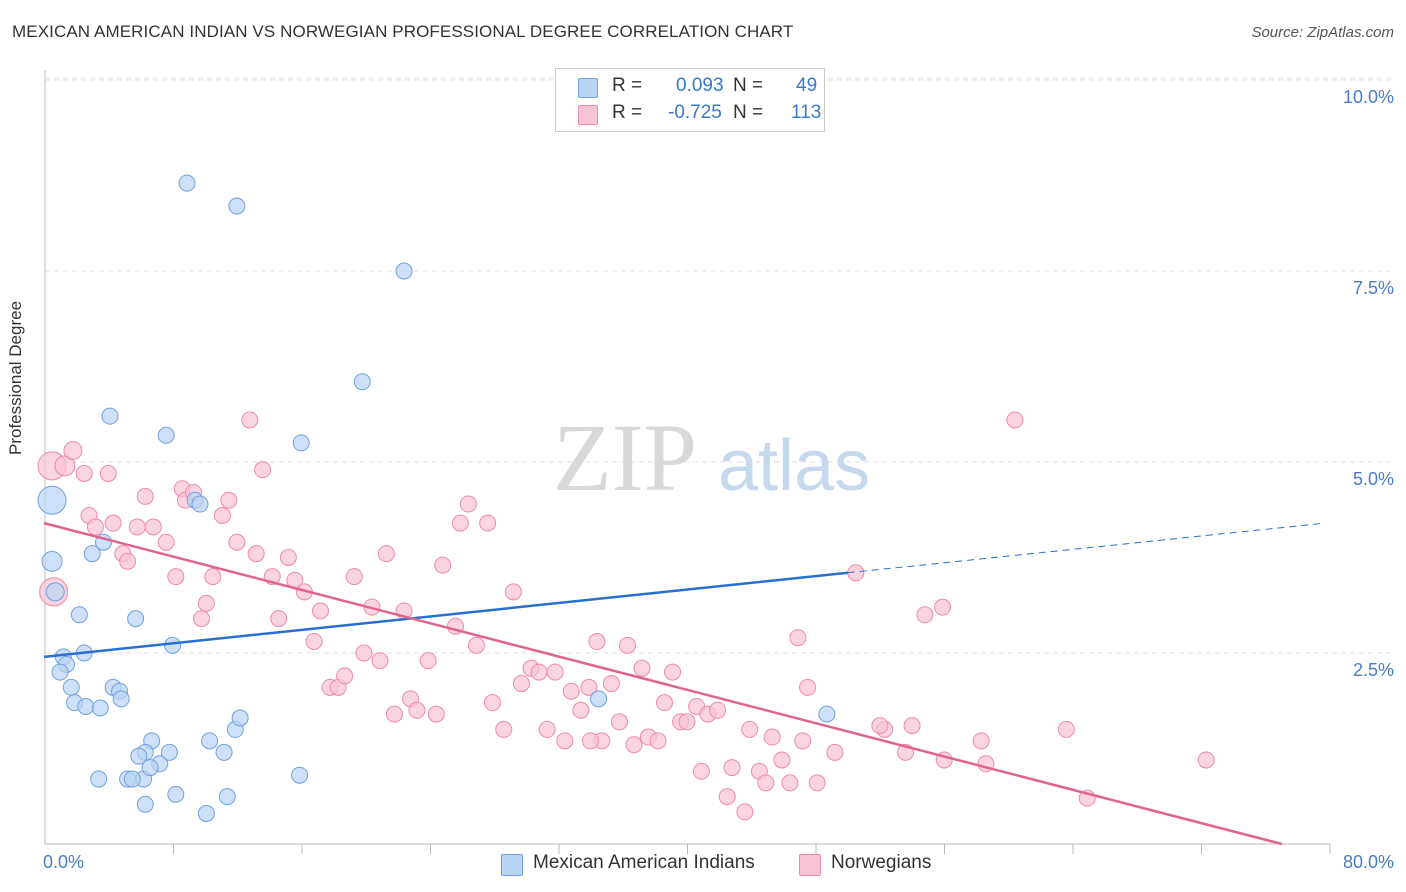 This screenshot has height=892, width=1406. I want to click on y-tick-label: 7.5%, so click(1373, 288).